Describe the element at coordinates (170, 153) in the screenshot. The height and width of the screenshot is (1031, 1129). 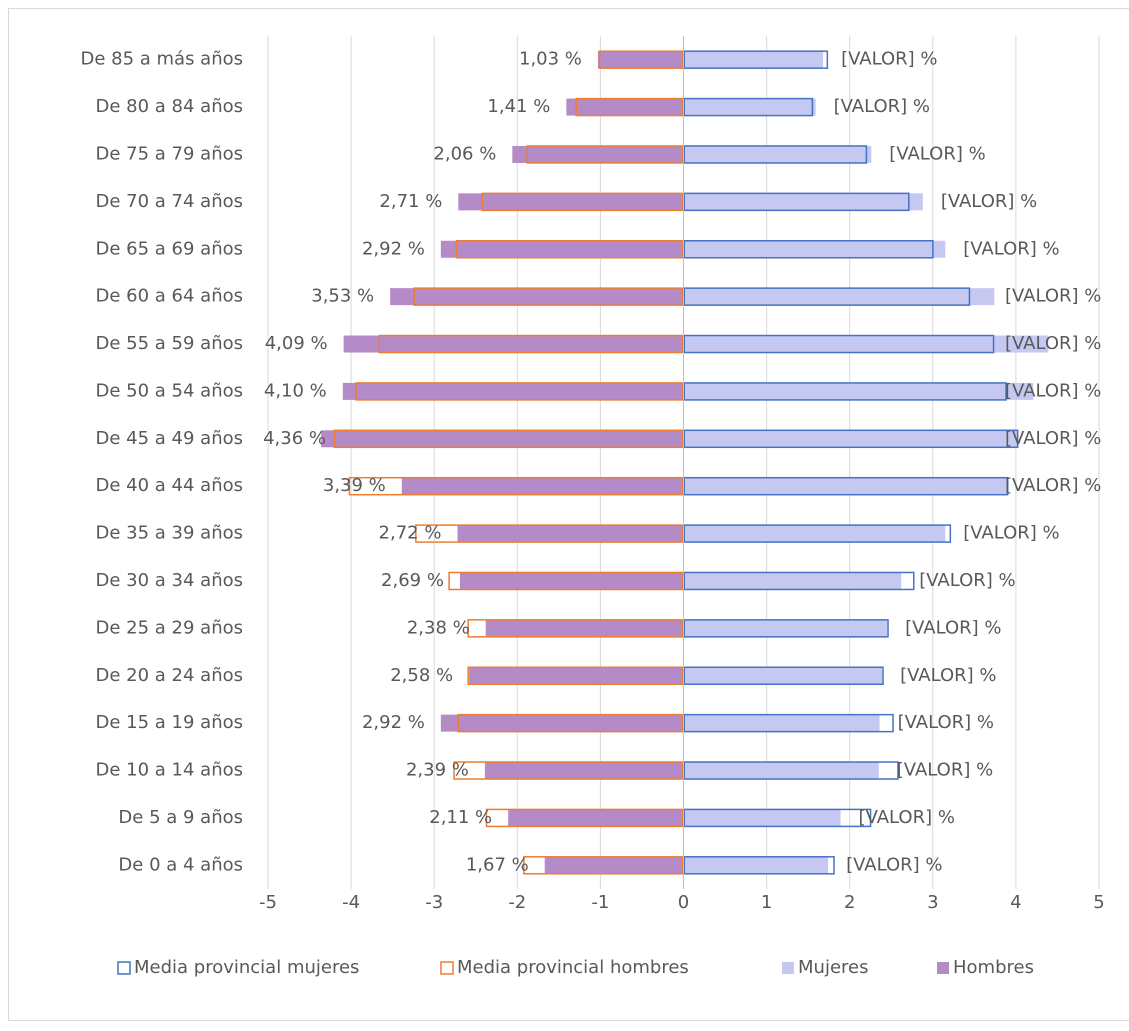
I see `y-tick-label: De 75 a 79 años` at that location.